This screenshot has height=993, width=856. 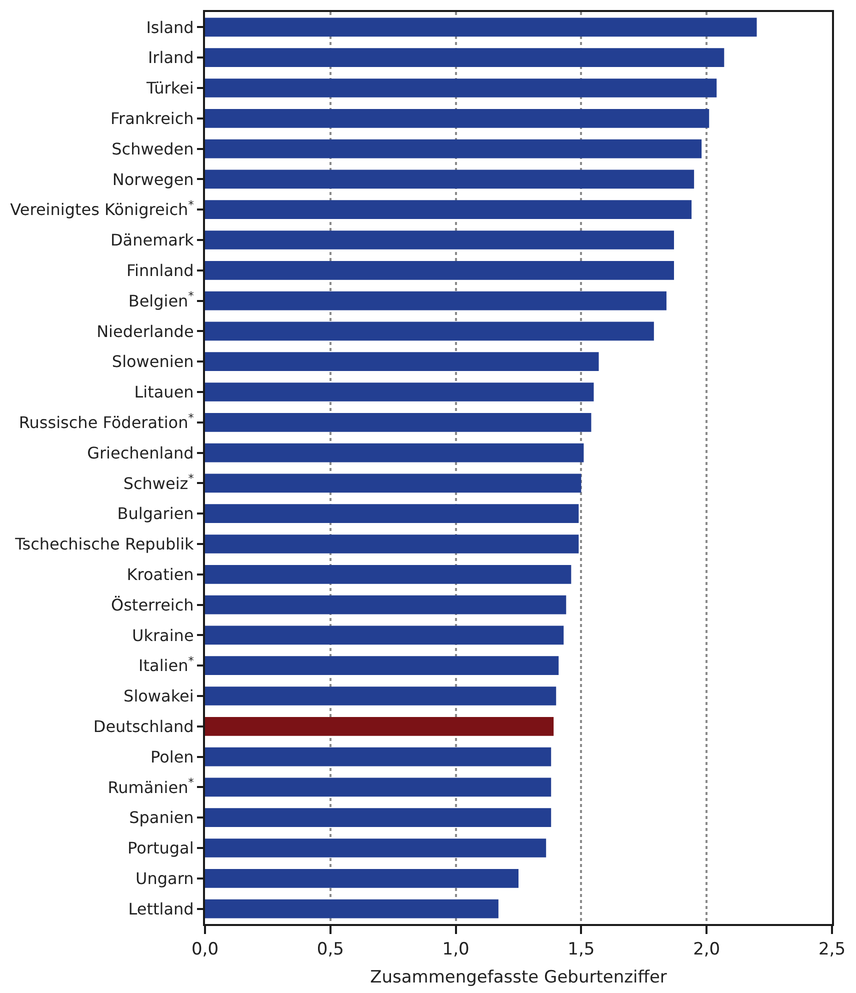 What do you see at coordinates (170, 27) in the screenshot?
I see `y-tick-label: Island` at bounding box center [170, 27].